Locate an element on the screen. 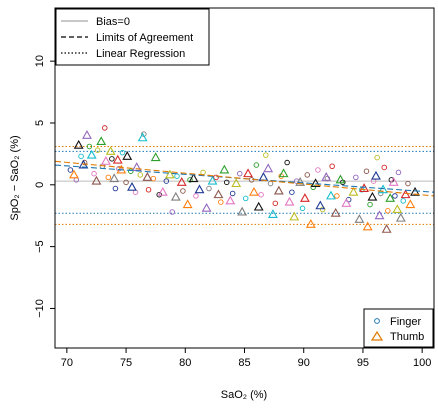 The image size is (438, 409). legend-label-finger: Finger is located at coordinates (406, 322).